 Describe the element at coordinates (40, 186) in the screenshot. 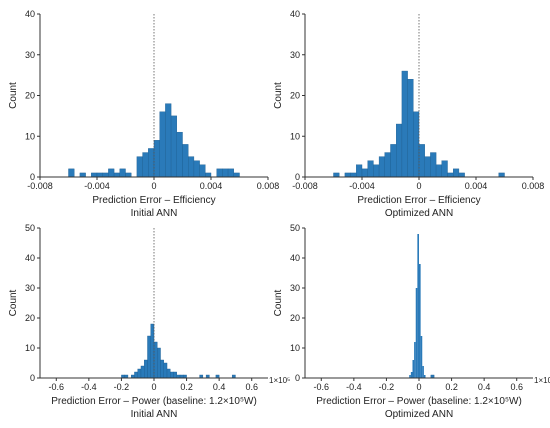

I see `x-tick-label: -0.008` at that location.